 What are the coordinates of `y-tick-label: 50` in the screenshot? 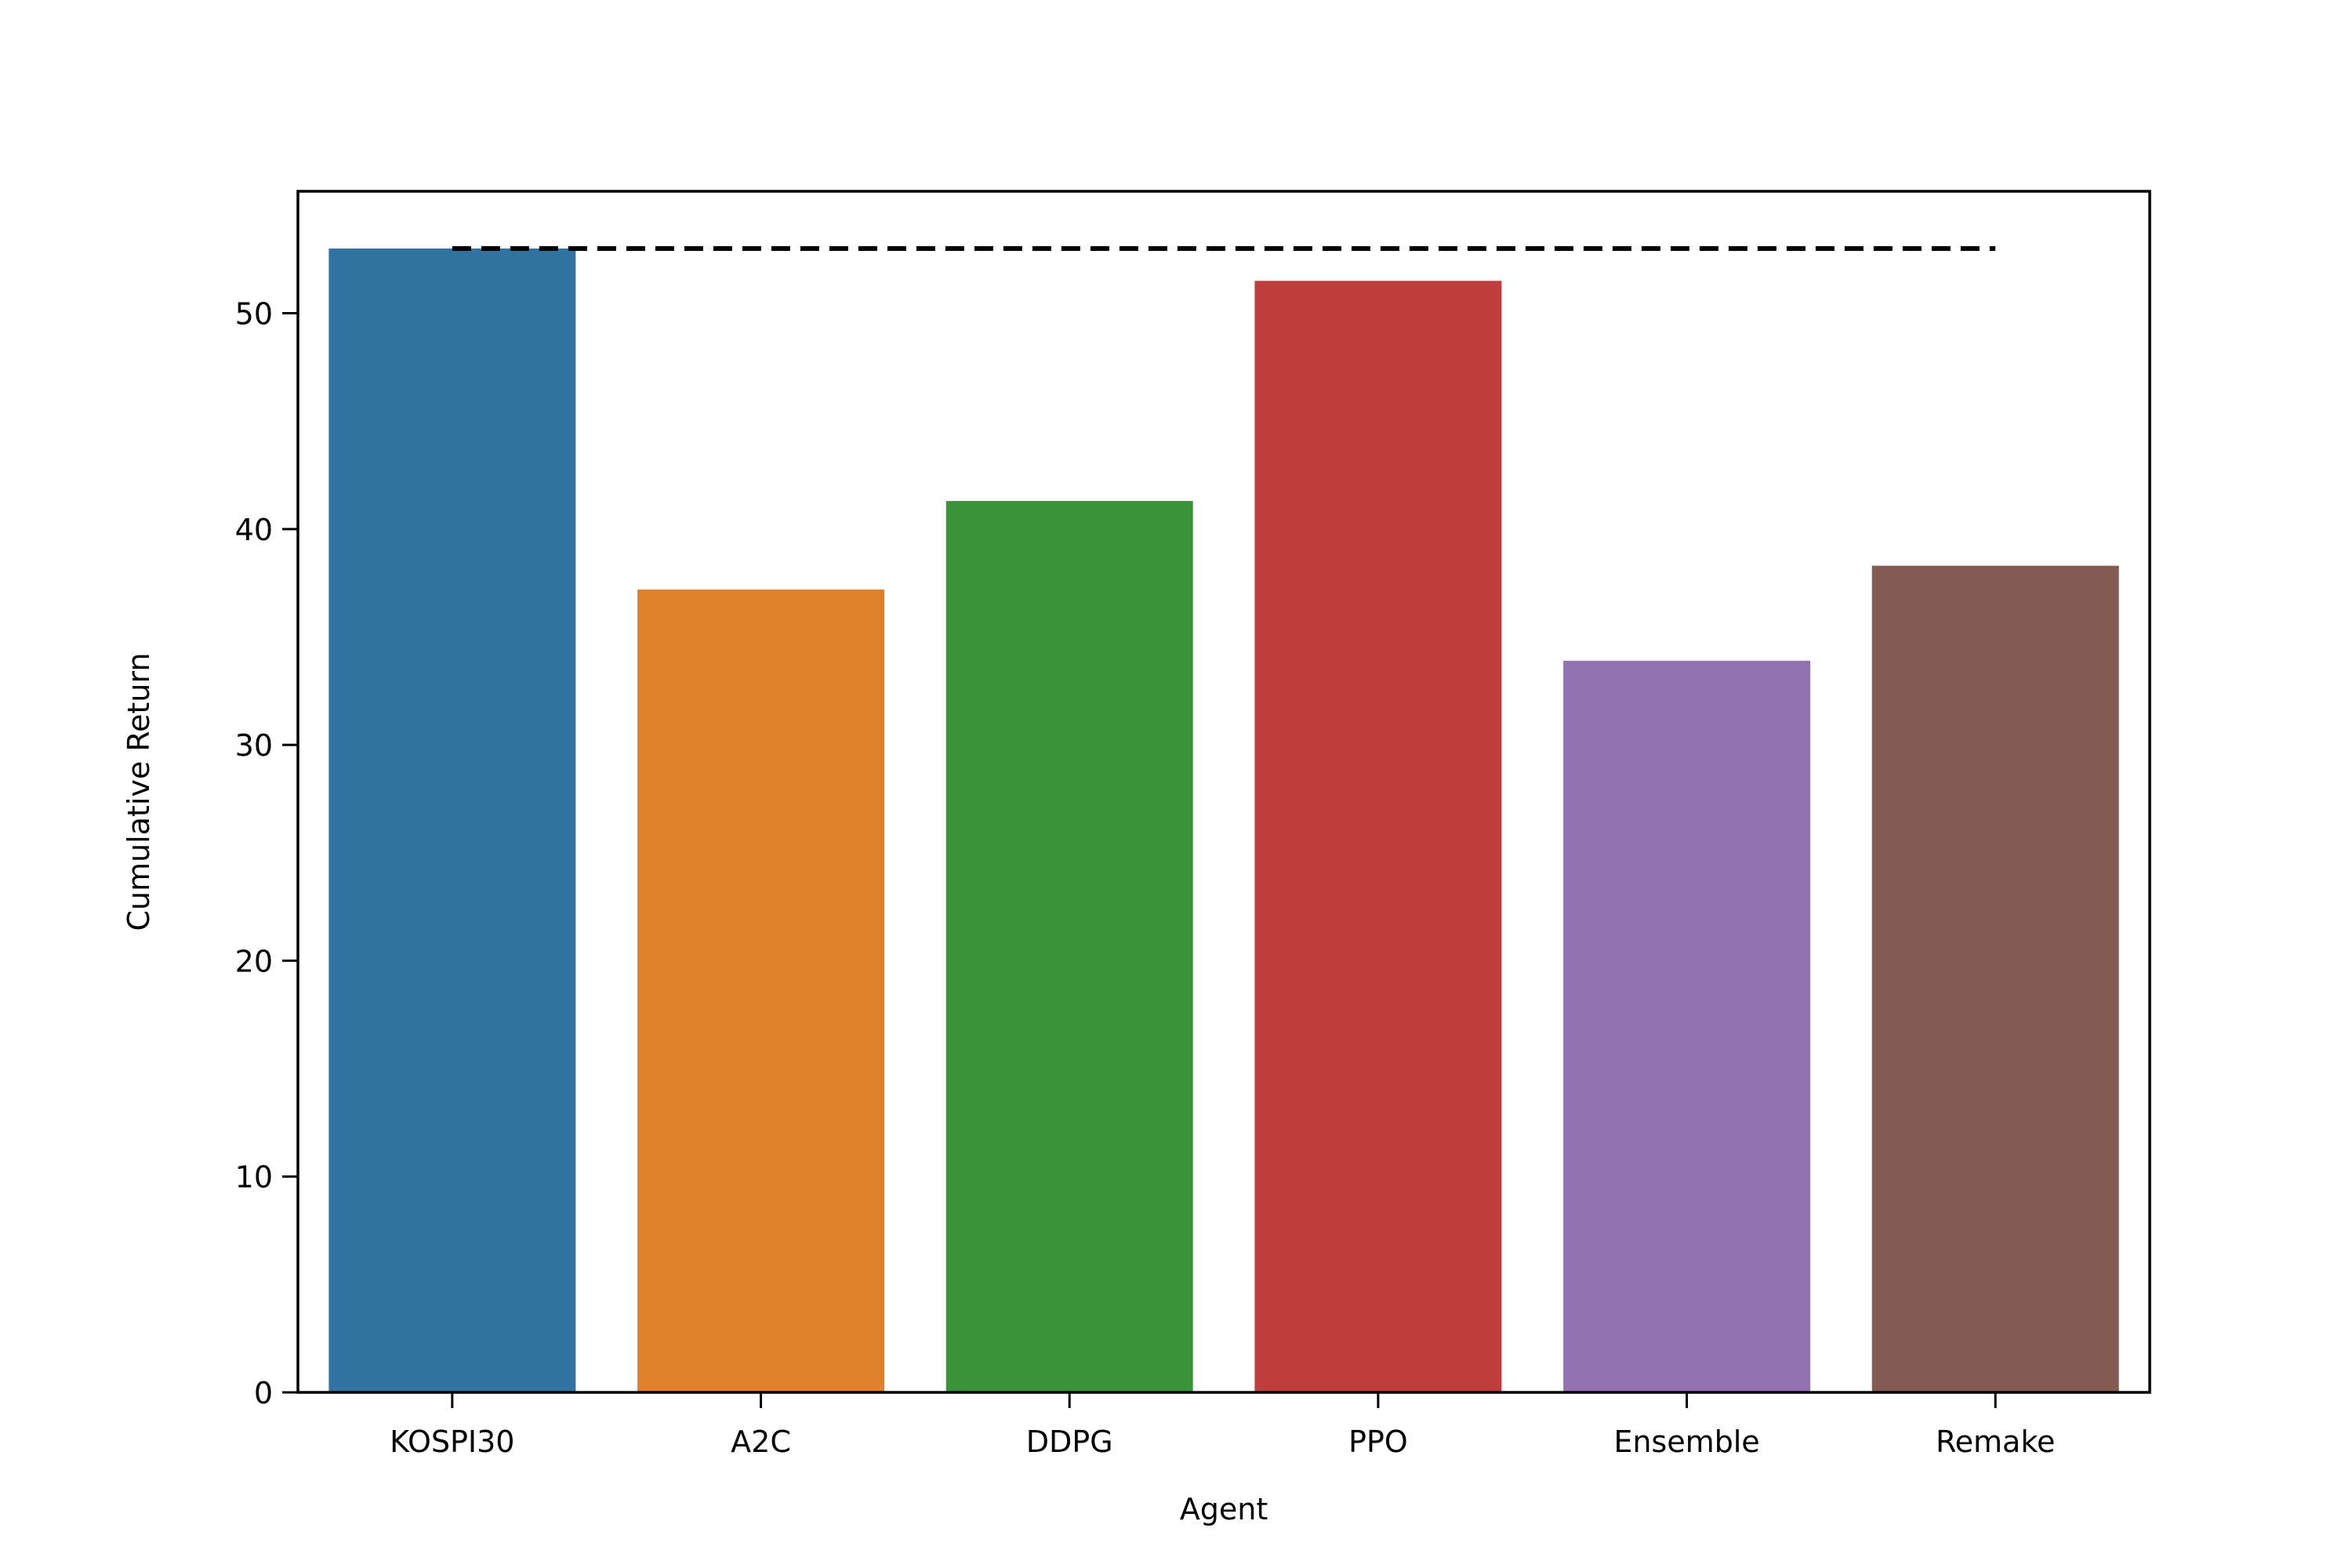 It's located at (254, 314).